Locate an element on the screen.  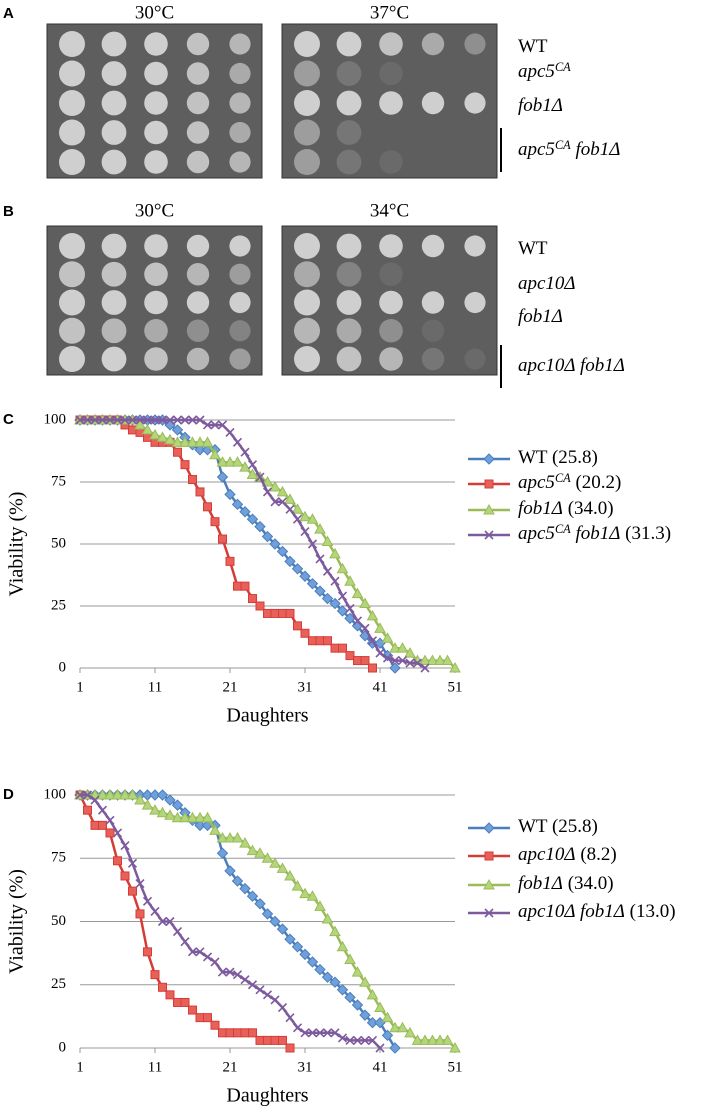
x-tick-label: 11 is located at coordinates (155, 687).